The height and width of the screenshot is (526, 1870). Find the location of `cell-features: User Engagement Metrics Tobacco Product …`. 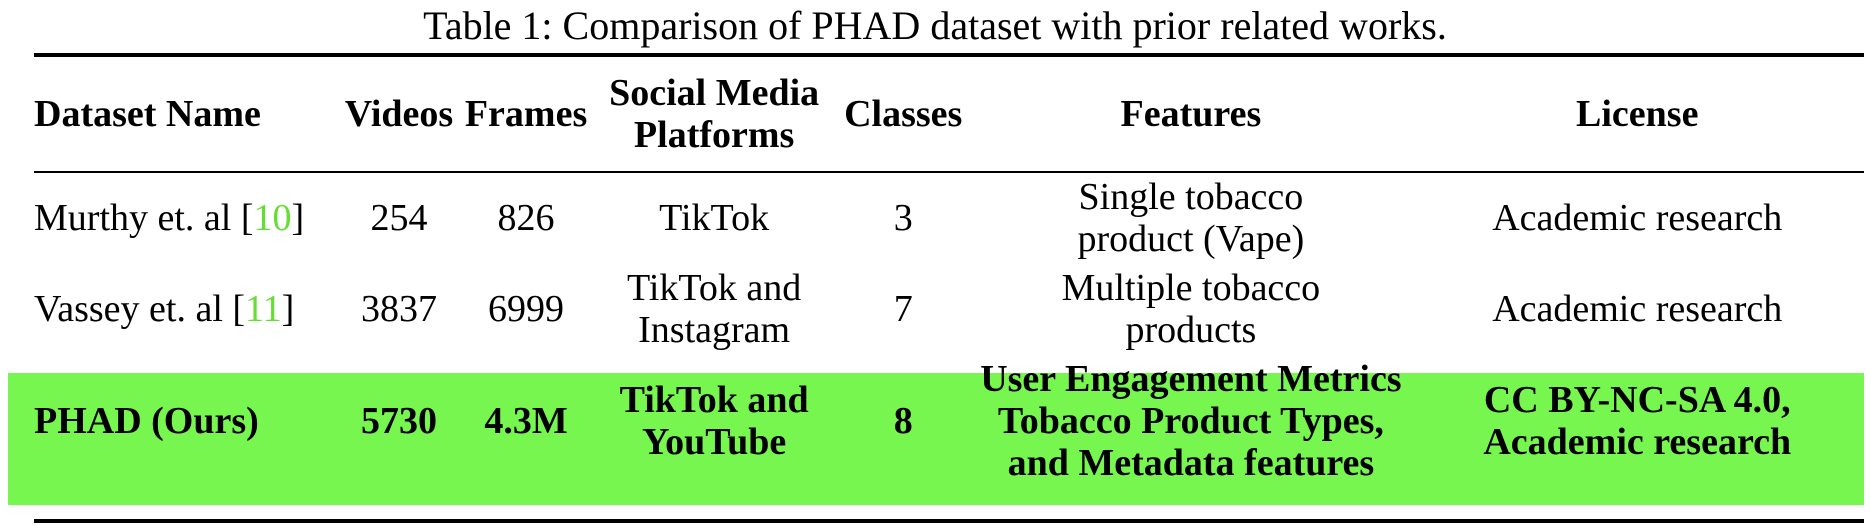

cell-features: User Engagement Metrics Tobacco Product … is located at coordinates (1190, 421).